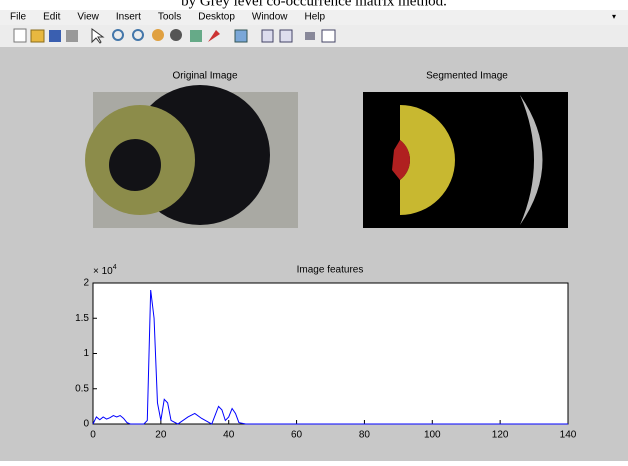 The height and width of the screenshot is (466, 628). I want to click on menu-item: View, so click(88, 17).